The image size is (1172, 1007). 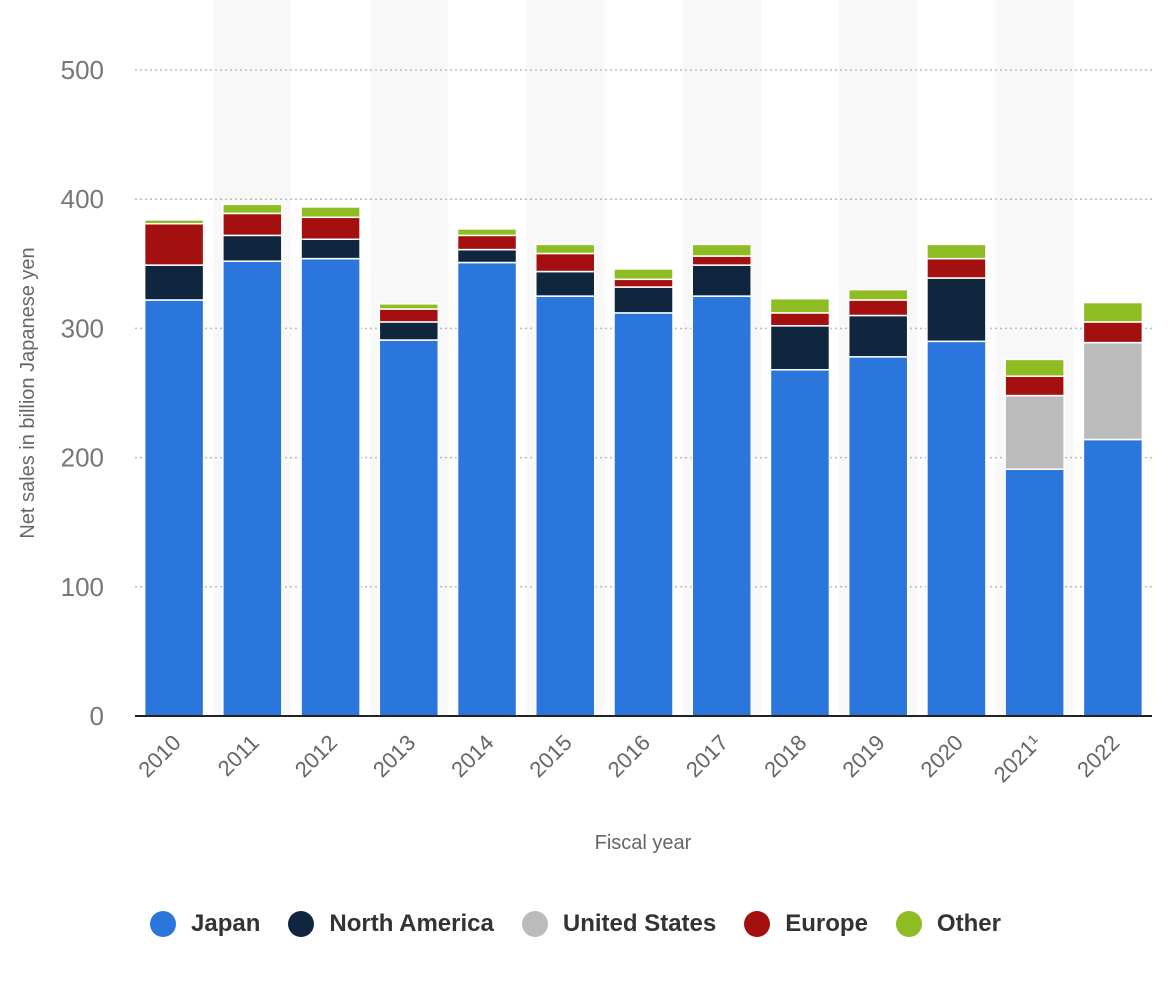 What do you see at coordinates (316, 756) in the screenshot?
I see `x-tick-label: 2012` at bounding box center [316, 756].